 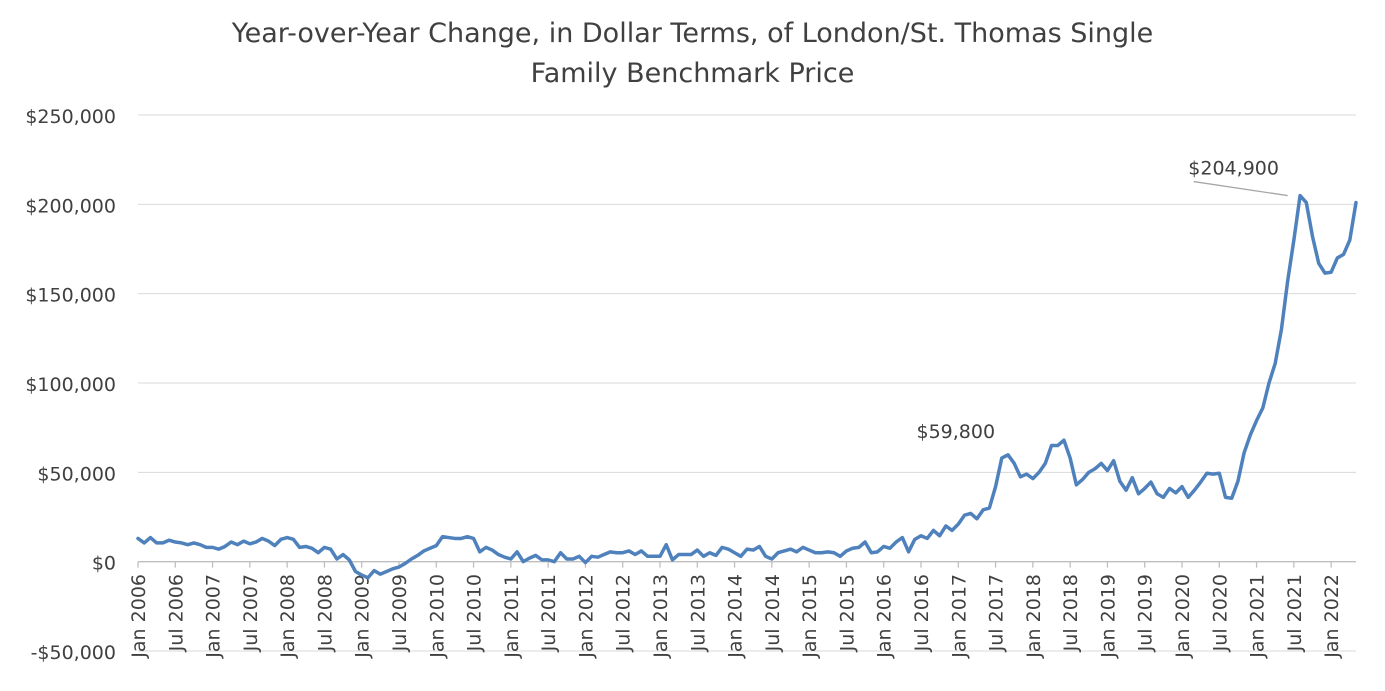 What do you see at coordinates (176, 613) in the screenshot?
I see `x-tick-label: Jul 2006` at bounding box center [176, 613].